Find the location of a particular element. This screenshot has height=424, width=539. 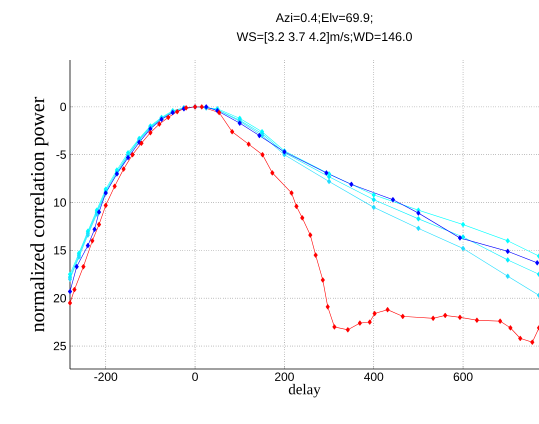

x-axis-title: delay is located at coordinates (304, 391).